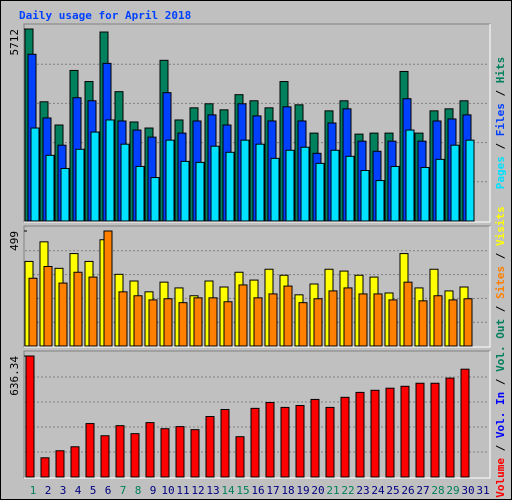 This screenshot has height=500, width=512. I want to click on legend-entry: Files, so click(500, 119).